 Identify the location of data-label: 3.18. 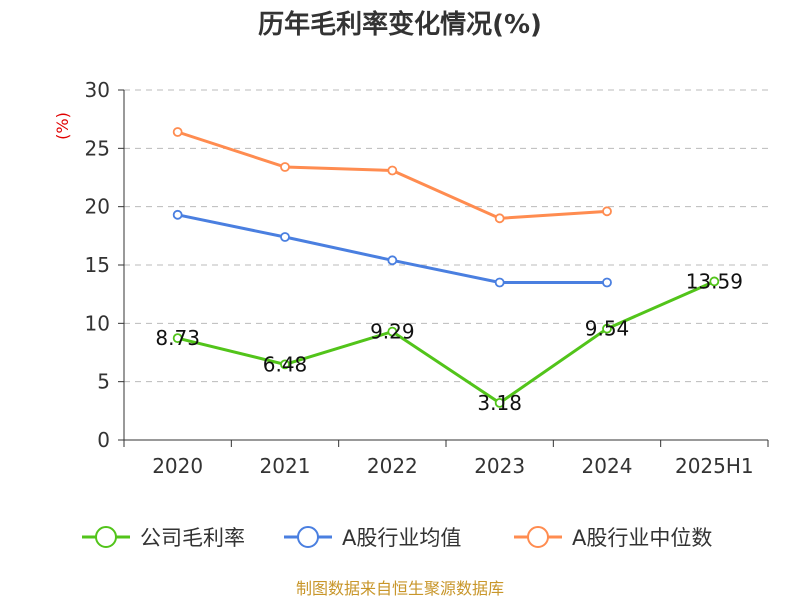
(499, 403).